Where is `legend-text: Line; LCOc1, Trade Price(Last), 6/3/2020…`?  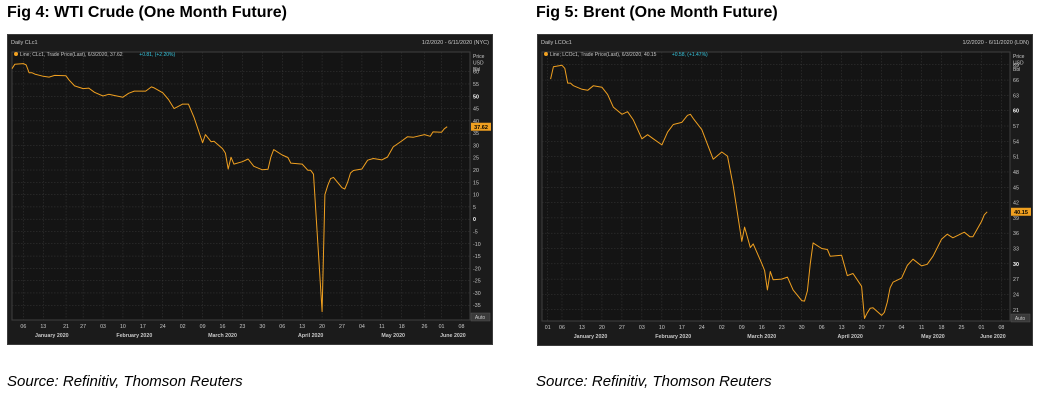
legend-text: Line; LCOc1, Trade Price(Last), 6/3/2020… is located at coordinates (603, 55).